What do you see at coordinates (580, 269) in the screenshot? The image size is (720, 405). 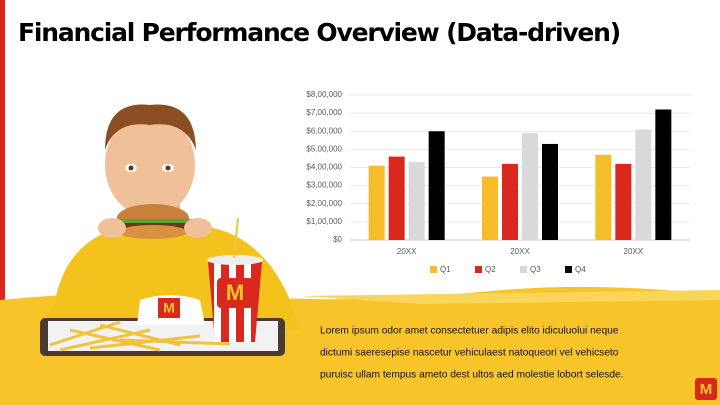 I see `legend-label: Q4` at bounding box center [580, 269].